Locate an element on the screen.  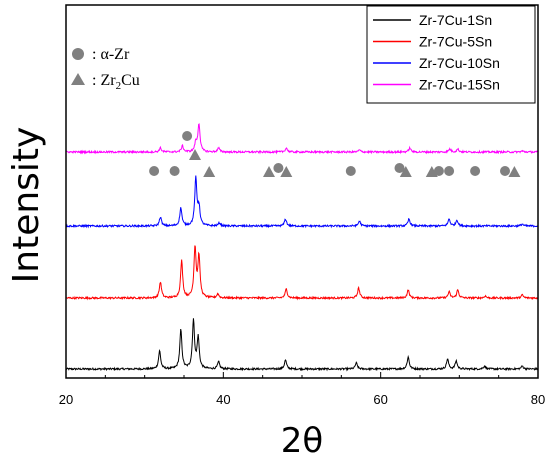
legend-label-2: Zr-7Cu-5Sn is located at coordinates (455, 42).